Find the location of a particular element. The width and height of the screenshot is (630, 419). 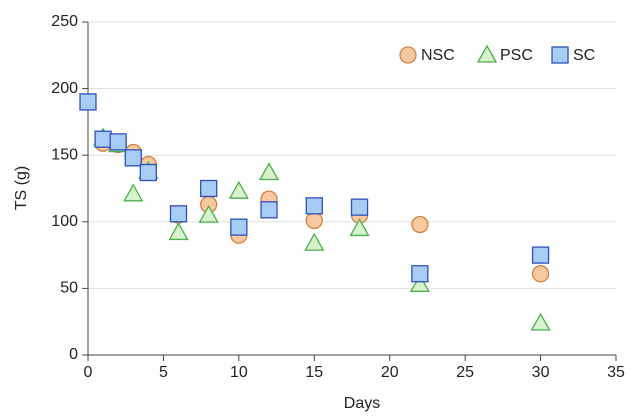

x-tick-label: 35 is located at coordinates (616, 372).